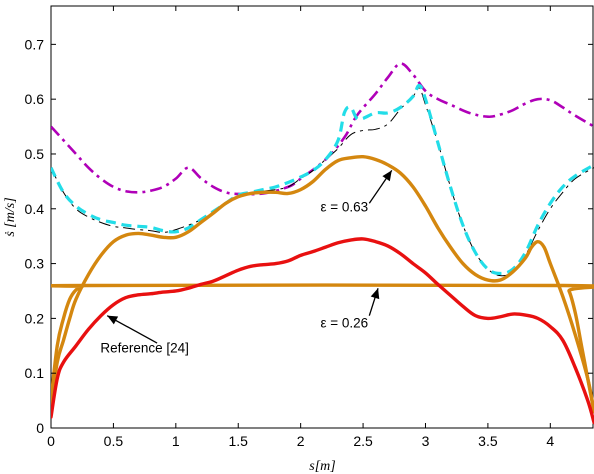 The width and height of the screenshot is (594, 474). What do you see at coordinates (35, 318) in the screenshot?
I see `y-tick-label: 0.2` at bounding box center [35, 318].